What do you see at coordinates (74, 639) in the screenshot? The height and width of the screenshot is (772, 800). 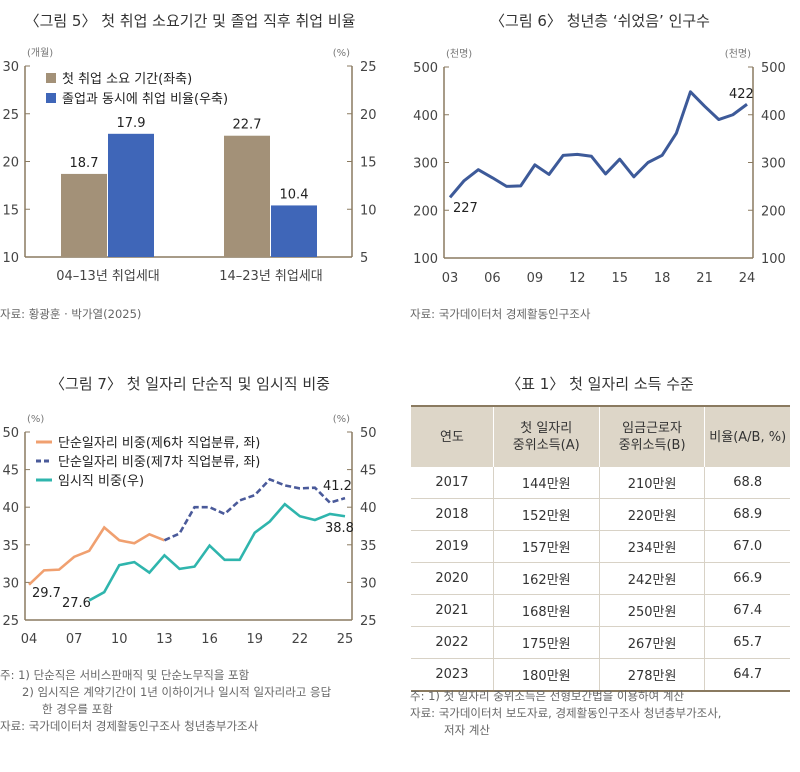 I see `x-tick-label: 07` at bounding box center [74, 639].